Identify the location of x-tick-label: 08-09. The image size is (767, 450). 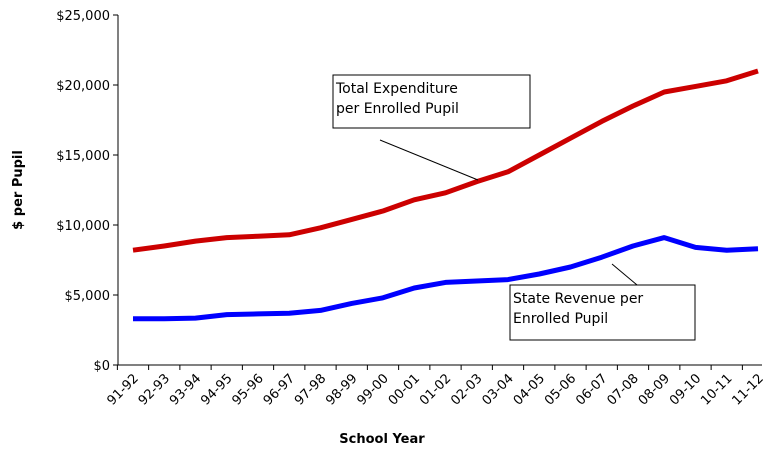
(654, 389).